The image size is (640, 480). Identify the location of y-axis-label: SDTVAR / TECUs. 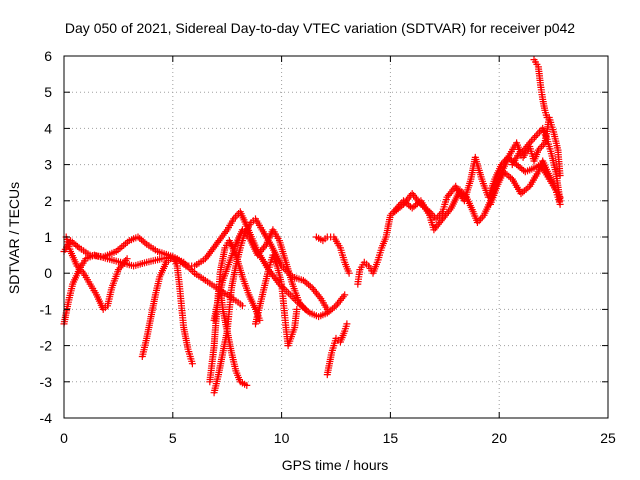
(14, 238).